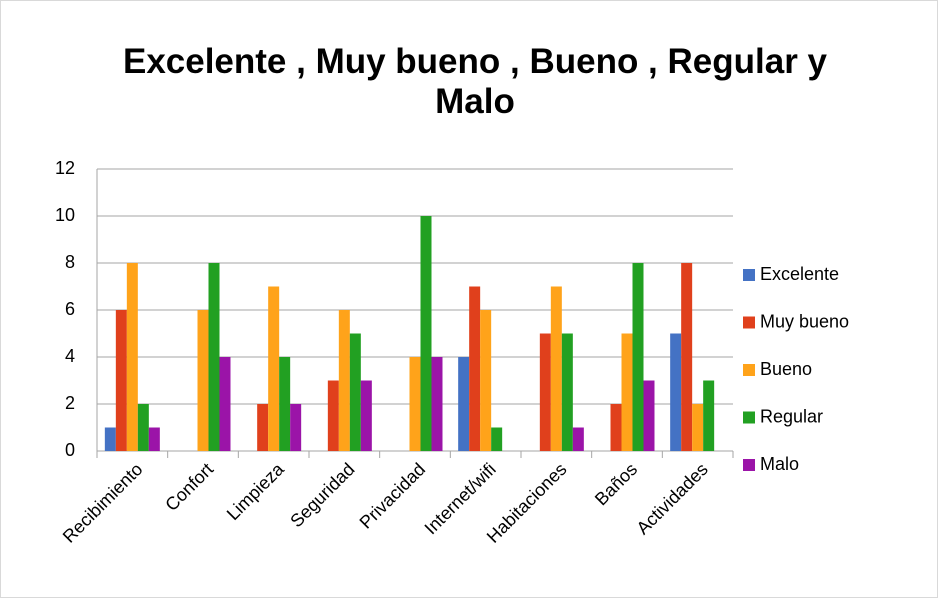  Describe the element at coordinates (70, 450) in the screenshot. I see `y-tick-label: 0` at that location.